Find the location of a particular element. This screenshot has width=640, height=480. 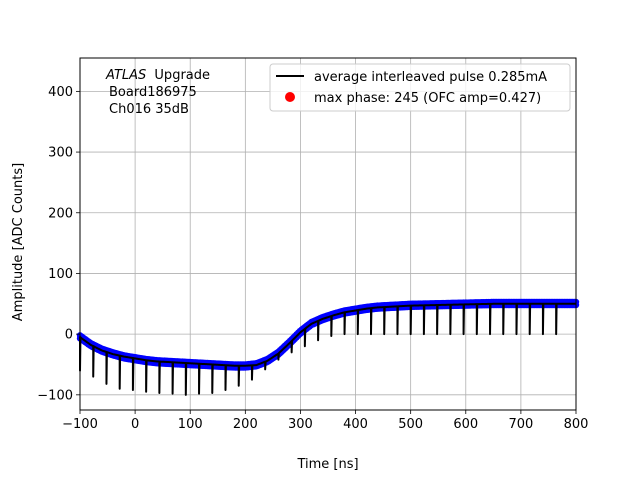

x-axis-label: Time [ns] is located at coordinates (327, 464).